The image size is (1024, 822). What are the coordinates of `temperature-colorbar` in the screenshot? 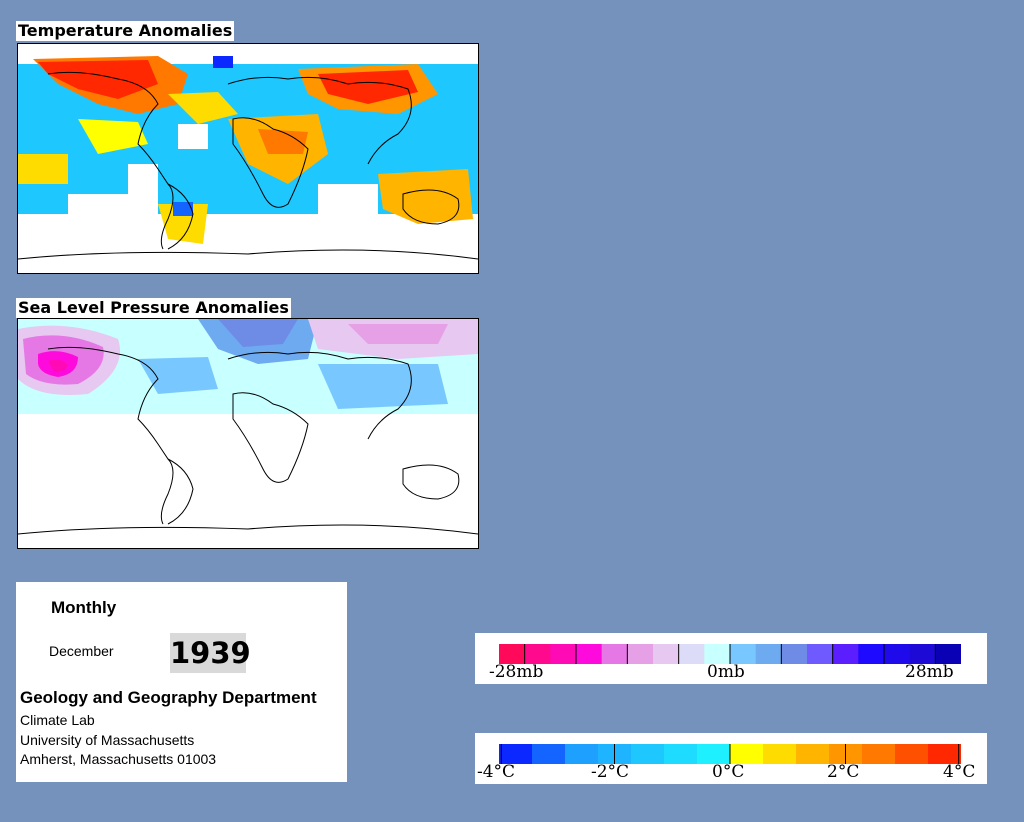 It's located at (730, 754).